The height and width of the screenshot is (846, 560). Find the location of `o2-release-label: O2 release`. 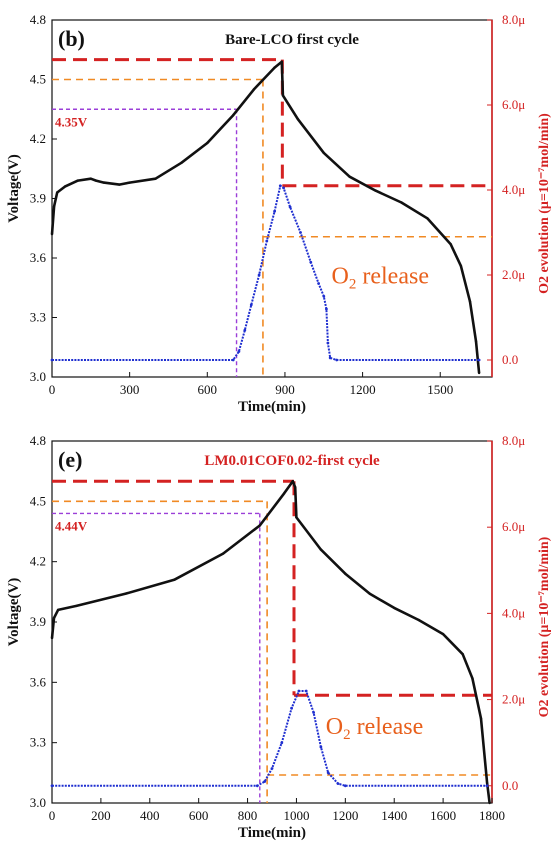

o2-release-label: O2 release is located at coordinates (374, 728).